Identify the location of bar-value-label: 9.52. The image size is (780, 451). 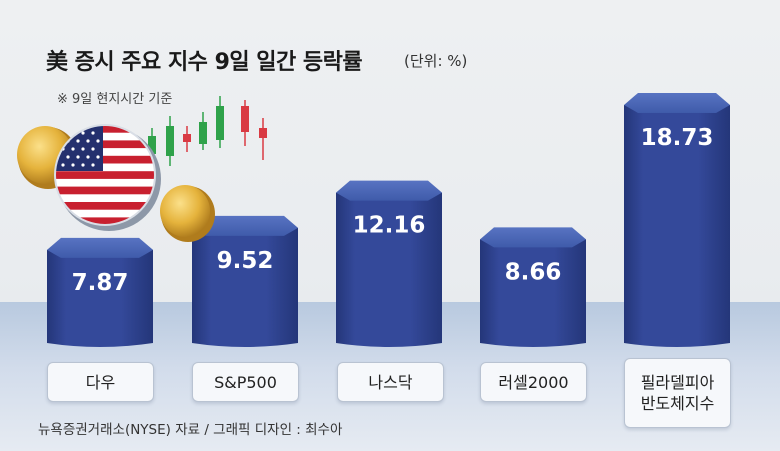
(245, 261).